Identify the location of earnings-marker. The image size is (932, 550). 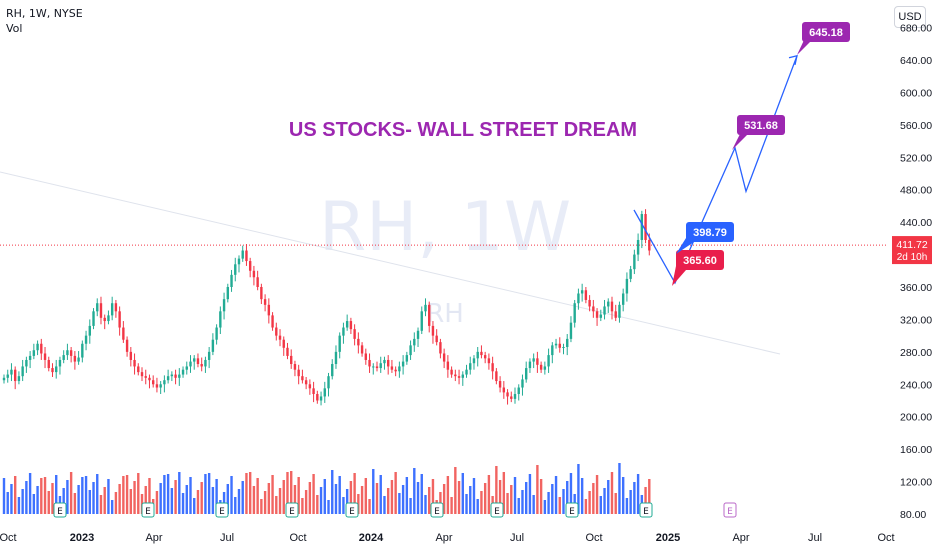
(646, 510).